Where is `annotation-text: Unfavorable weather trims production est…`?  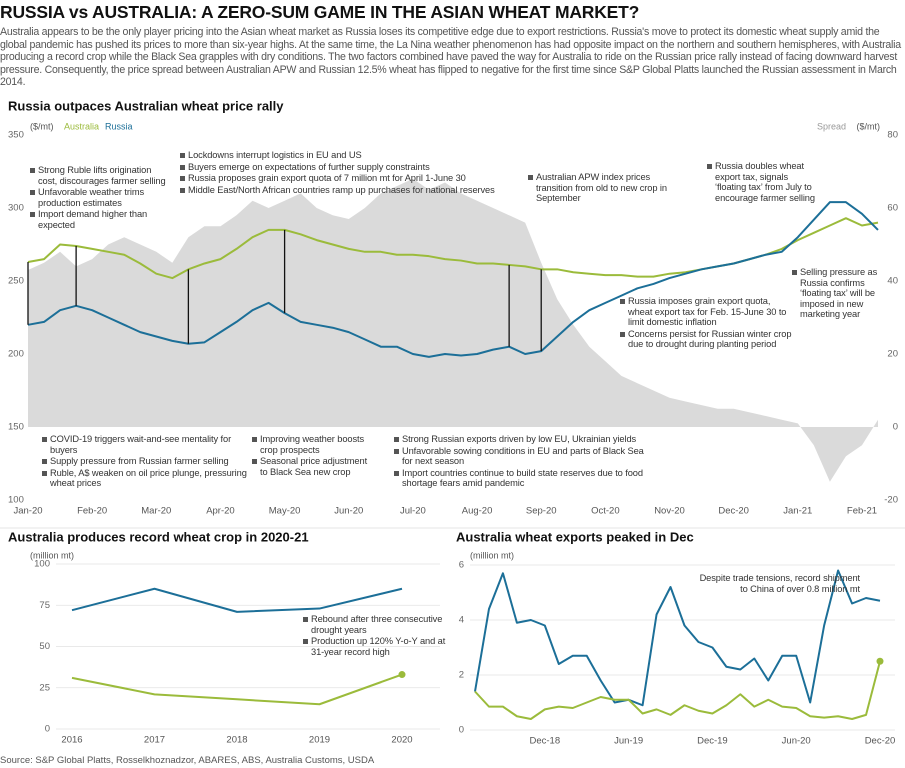 annotation-text: Unfavorable weather trims production est… is located at coordinates (100, 197).